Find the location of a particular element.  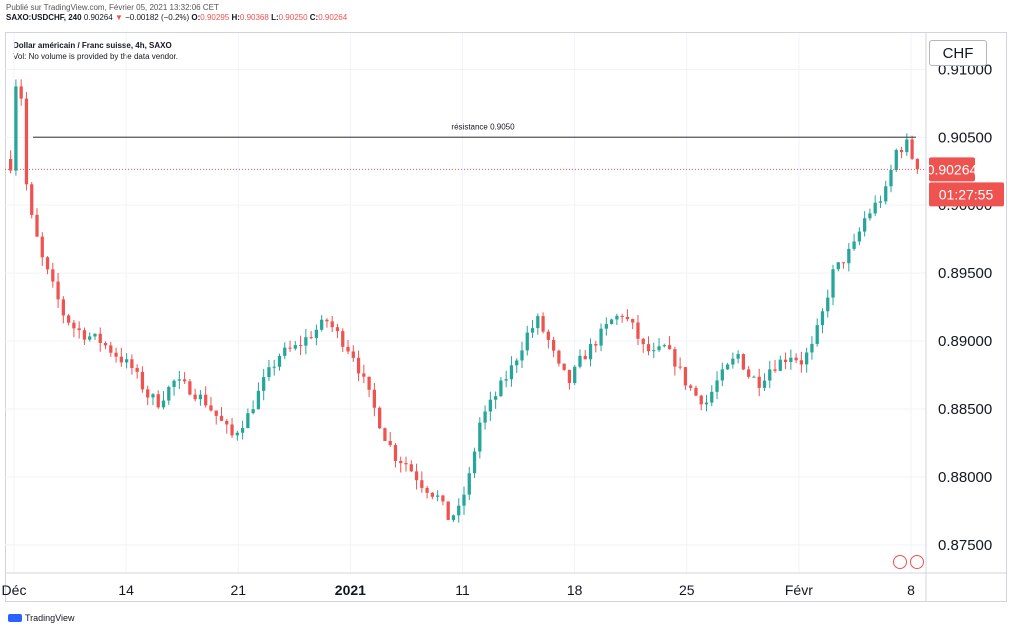

high-label: H: is located at coordinates (235, 17).